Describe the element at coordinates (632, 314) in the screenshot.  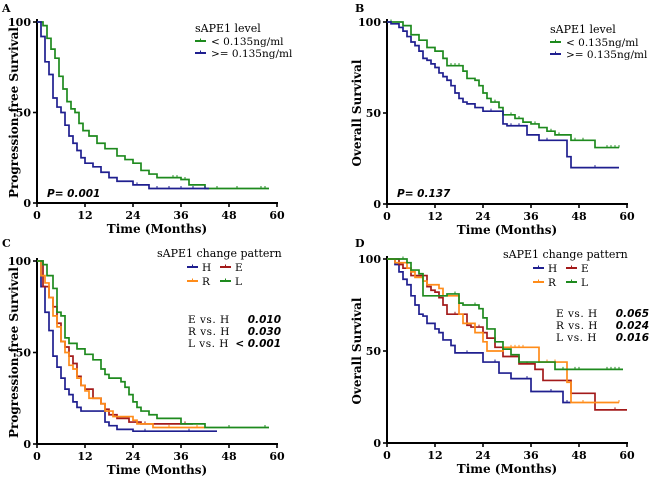
I see `comparison-p-value: 0.065` at that location.